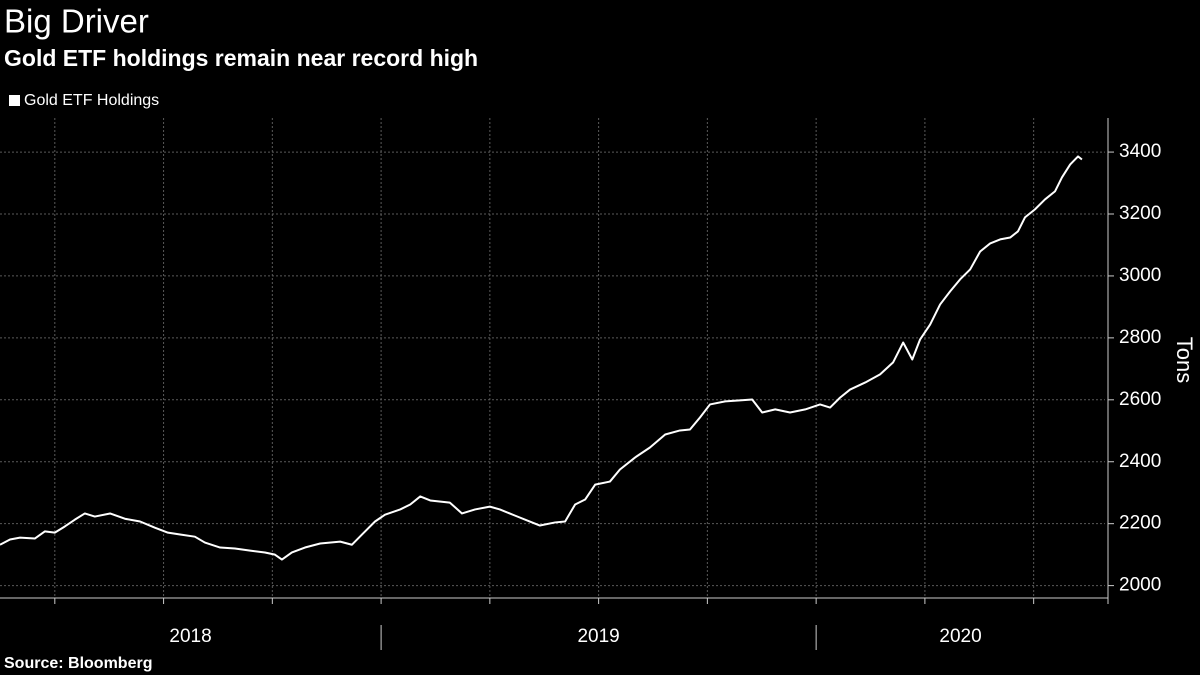 The height and width of the screenshot is (675, 1200). Describe the element at coordinates (76, 21) in the screenshot. I see `chart-title: Big Driver` at that location.